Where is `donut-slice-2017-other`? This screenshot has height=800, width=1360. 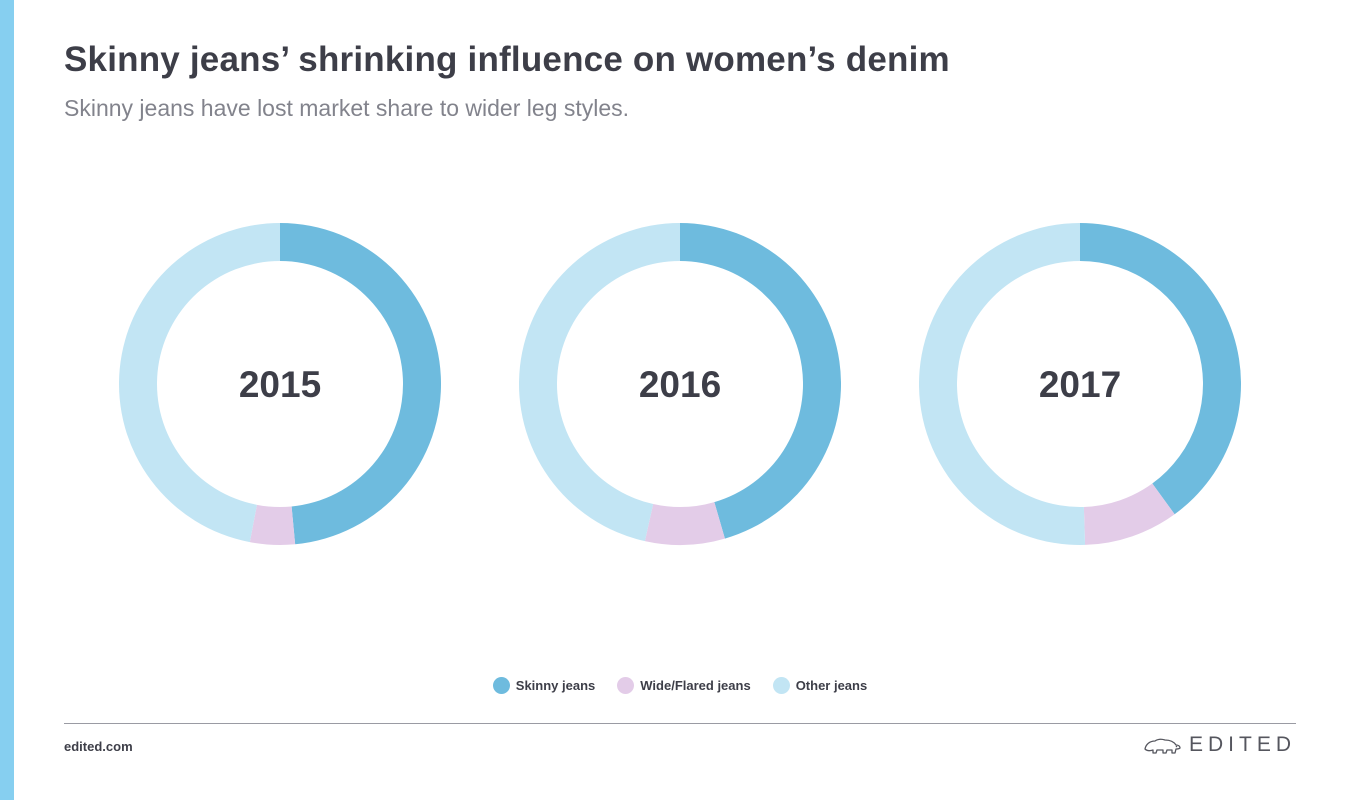
donut-slice-2017-other is located at coordinates (1002, 384).